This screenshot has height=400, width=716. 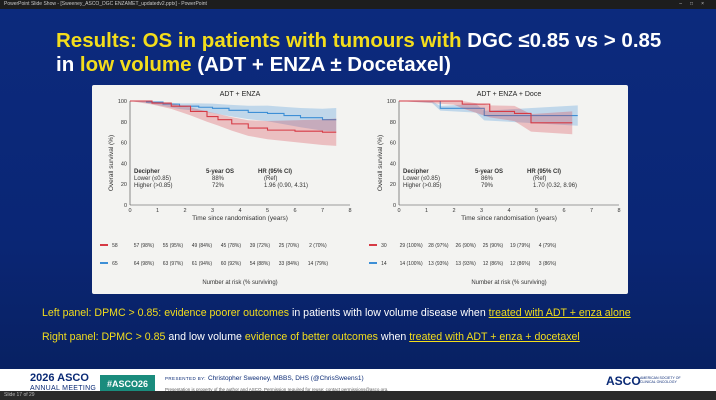 What do you see at coordinates (240, 218) in the screenshot?
I see `x-axis-label: Time since randomisation (years)` at bounding box center [240, 218].